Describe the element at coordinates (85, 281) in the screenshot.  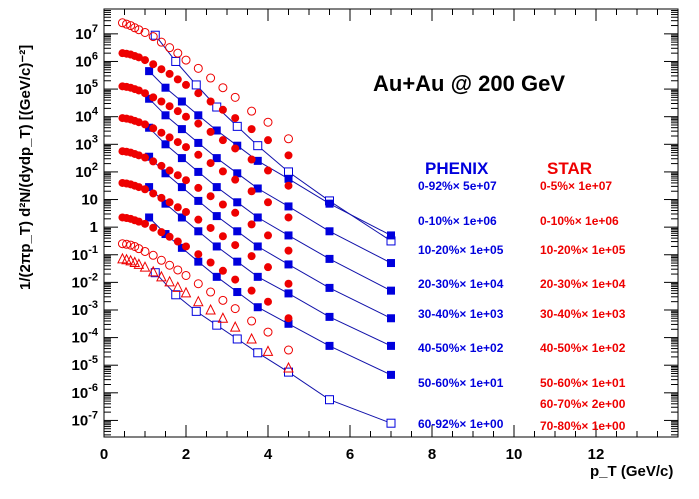
I see `y-tick-label: 10⁻²` at that location.